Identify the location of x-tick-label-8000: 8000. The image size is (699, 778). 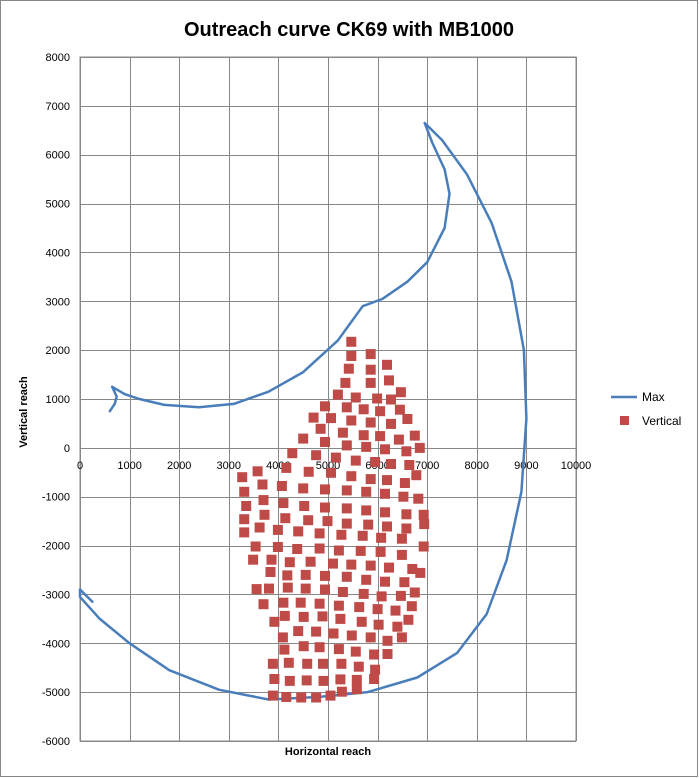
(477, 466).